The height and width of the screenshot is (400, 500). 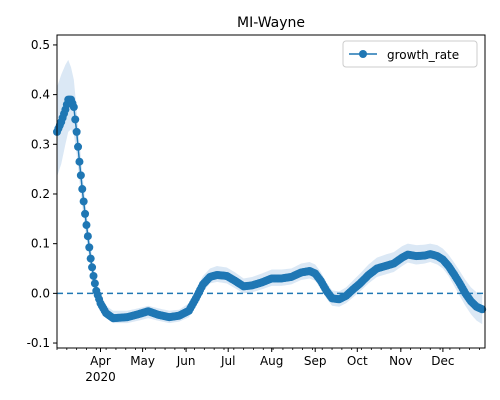 What do you see at coordinates (363, 54) in the screenshot?
I see `legend-marker-swatch` at bounding box center [363, 54].